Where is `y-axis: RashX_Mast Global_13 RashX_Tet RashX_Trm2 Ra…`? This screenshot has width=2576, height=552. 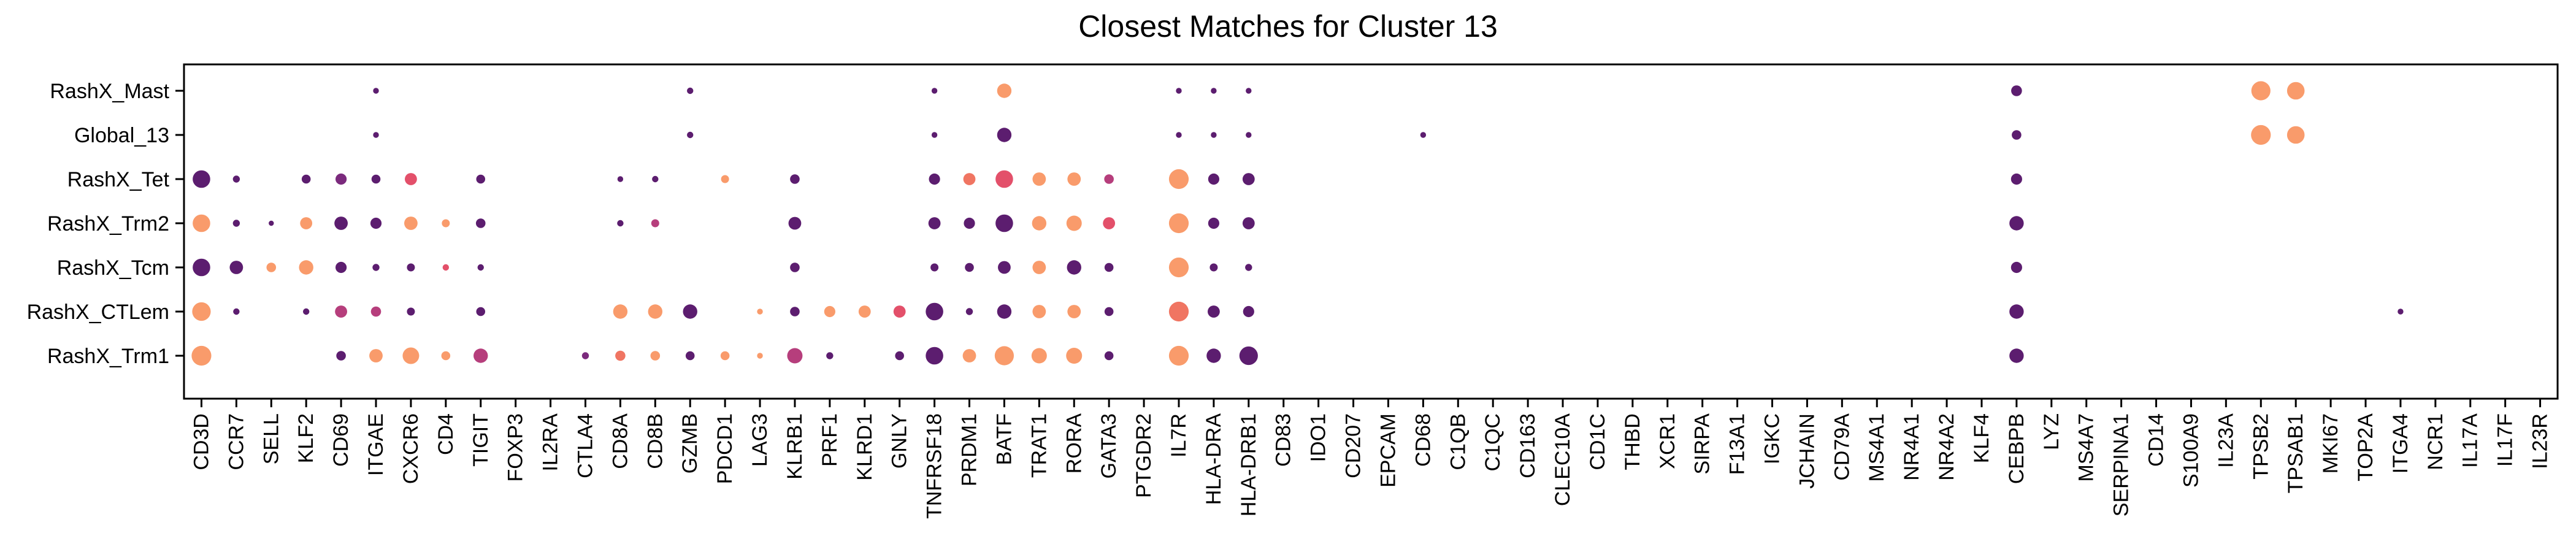 y-axis: RashX_Mast Global_13 RashX_Tet RashX_Trm2 Ra… is located at coordinates (105, 224).